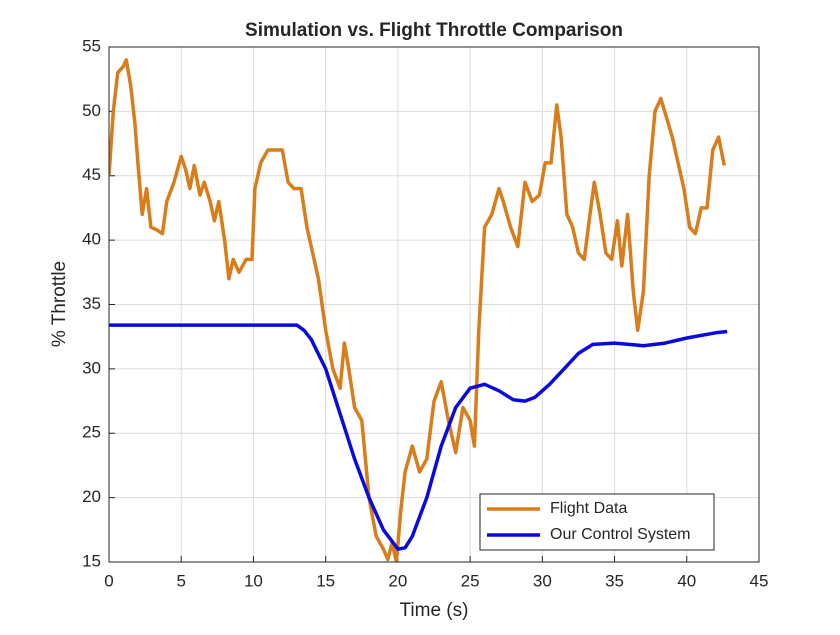  Describe the element at coordinates (59, 304) in the screenshot. I see `y-axis-label: % Throttle` at that location.